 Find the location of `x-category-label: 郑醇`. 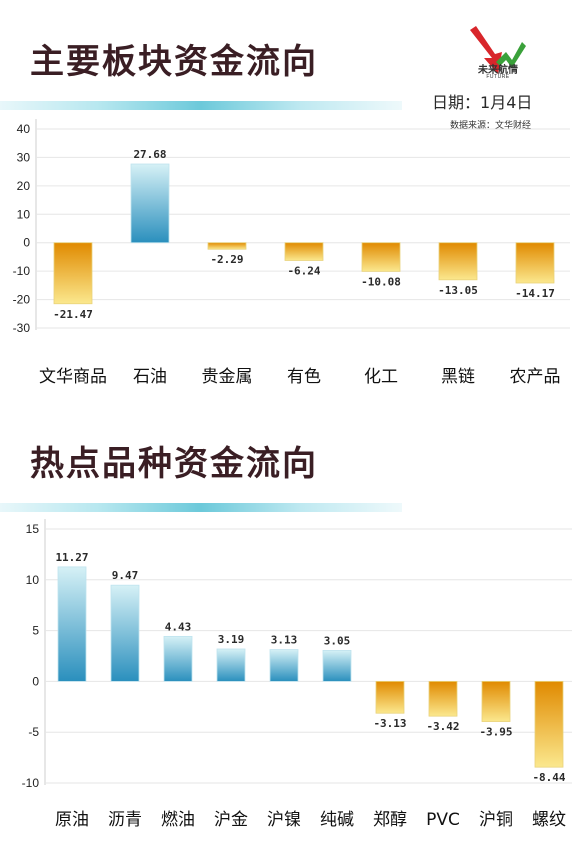

x-category-label: 郑醇 is located at coordinates (390, 820).